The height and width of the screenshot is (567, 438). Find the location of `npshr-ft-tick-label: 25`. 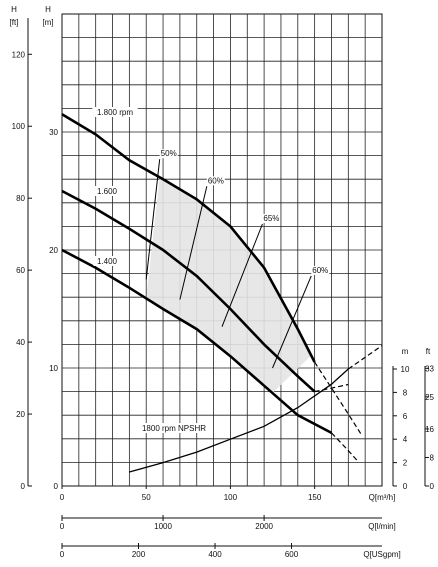

npshr-ft-tick-label: 25 is located at coordinates (429, 397).